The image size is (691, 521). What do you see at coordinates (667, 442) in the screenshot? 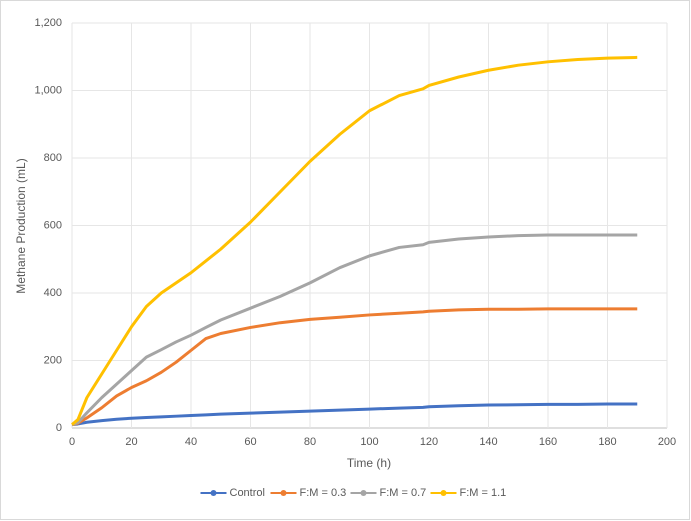
I see `x-tick-label: 200` at bounding box center [667, 442].